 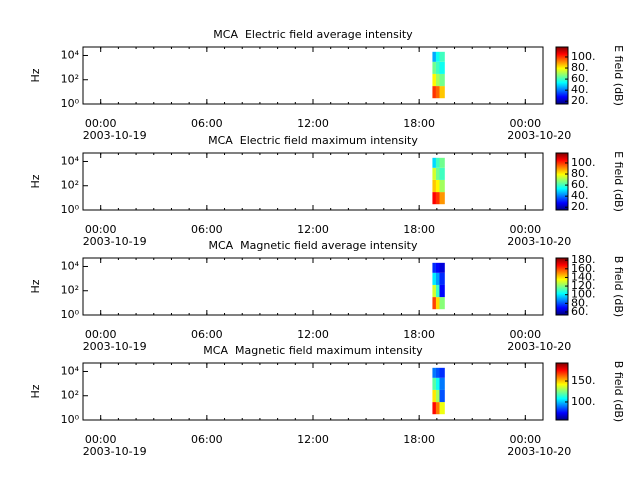 I want to click on colorbar-tick-label: 100., so click(x=583, y=294).